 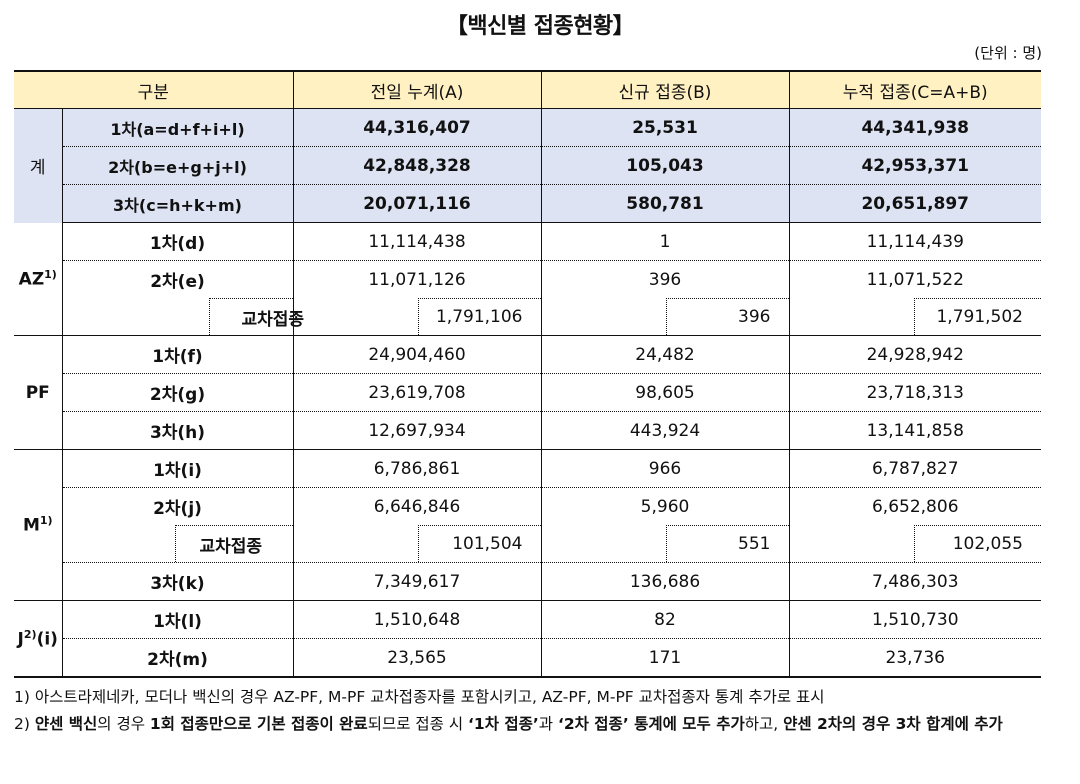 I want to click on new-value: 443,924, so click(x=664, y=430).